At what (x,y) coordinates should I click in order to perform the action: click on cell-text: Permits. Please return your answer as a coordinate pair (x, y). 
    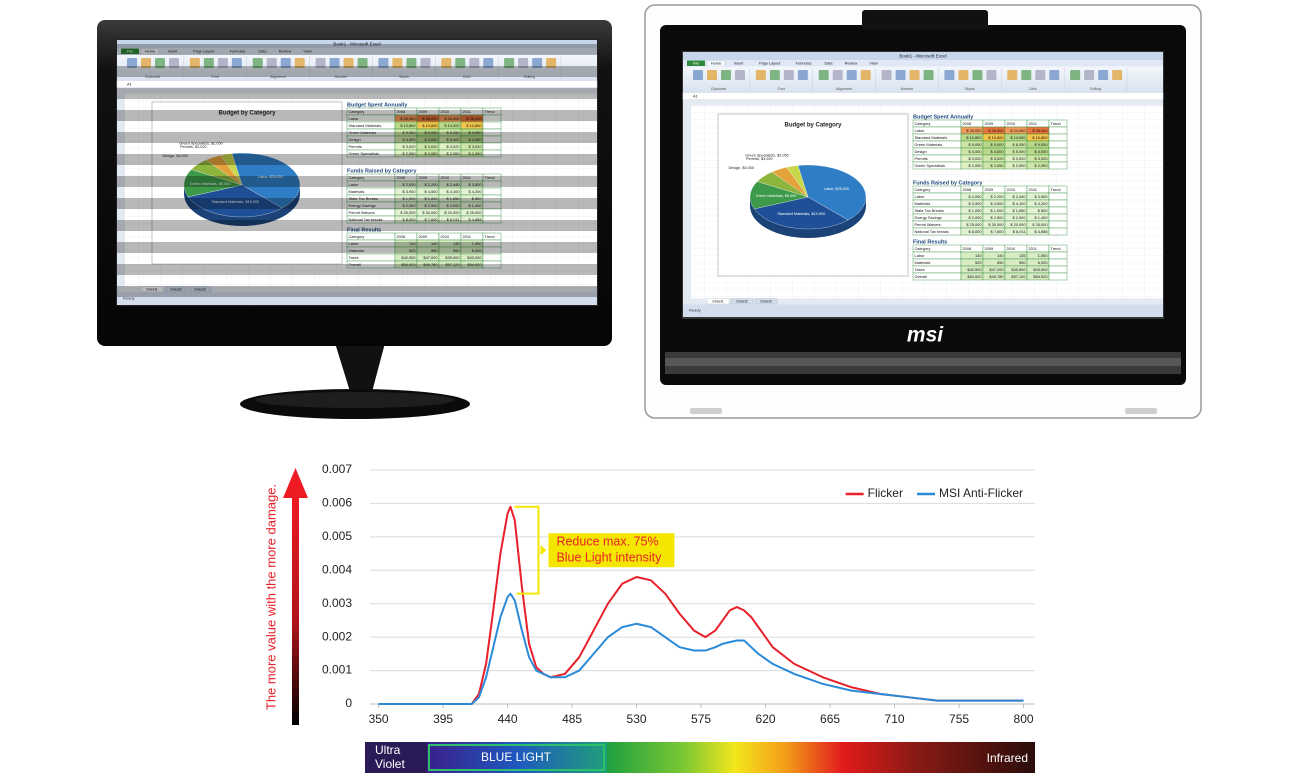
    Looking at the image, I should click on (921, 158).